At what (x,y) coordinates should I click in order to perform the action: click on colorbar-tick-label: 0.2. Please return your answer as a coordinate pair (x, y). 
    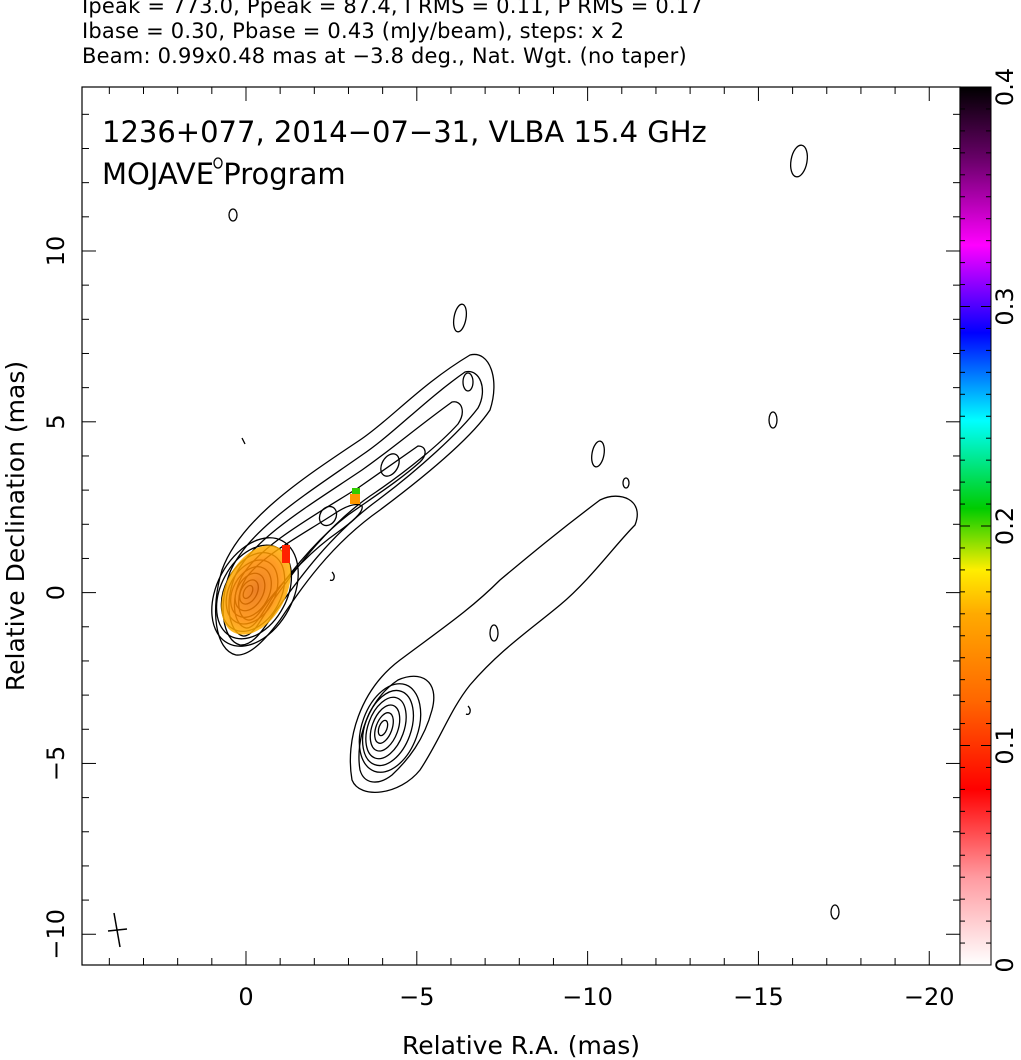
    Looking at the image, I should click on (1005, 526).